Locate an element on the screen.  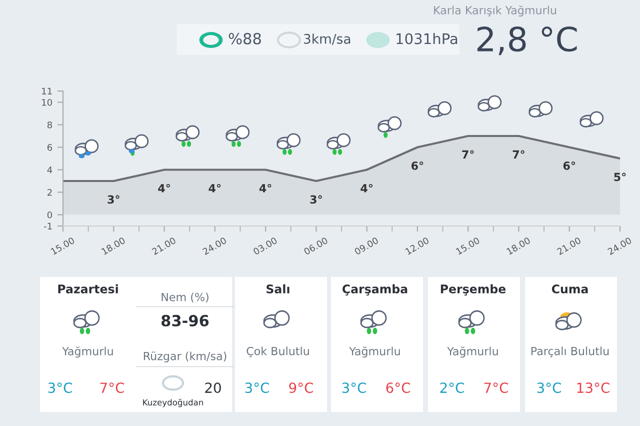
y-tick-label: 0 is located at coordinates (49, 214).